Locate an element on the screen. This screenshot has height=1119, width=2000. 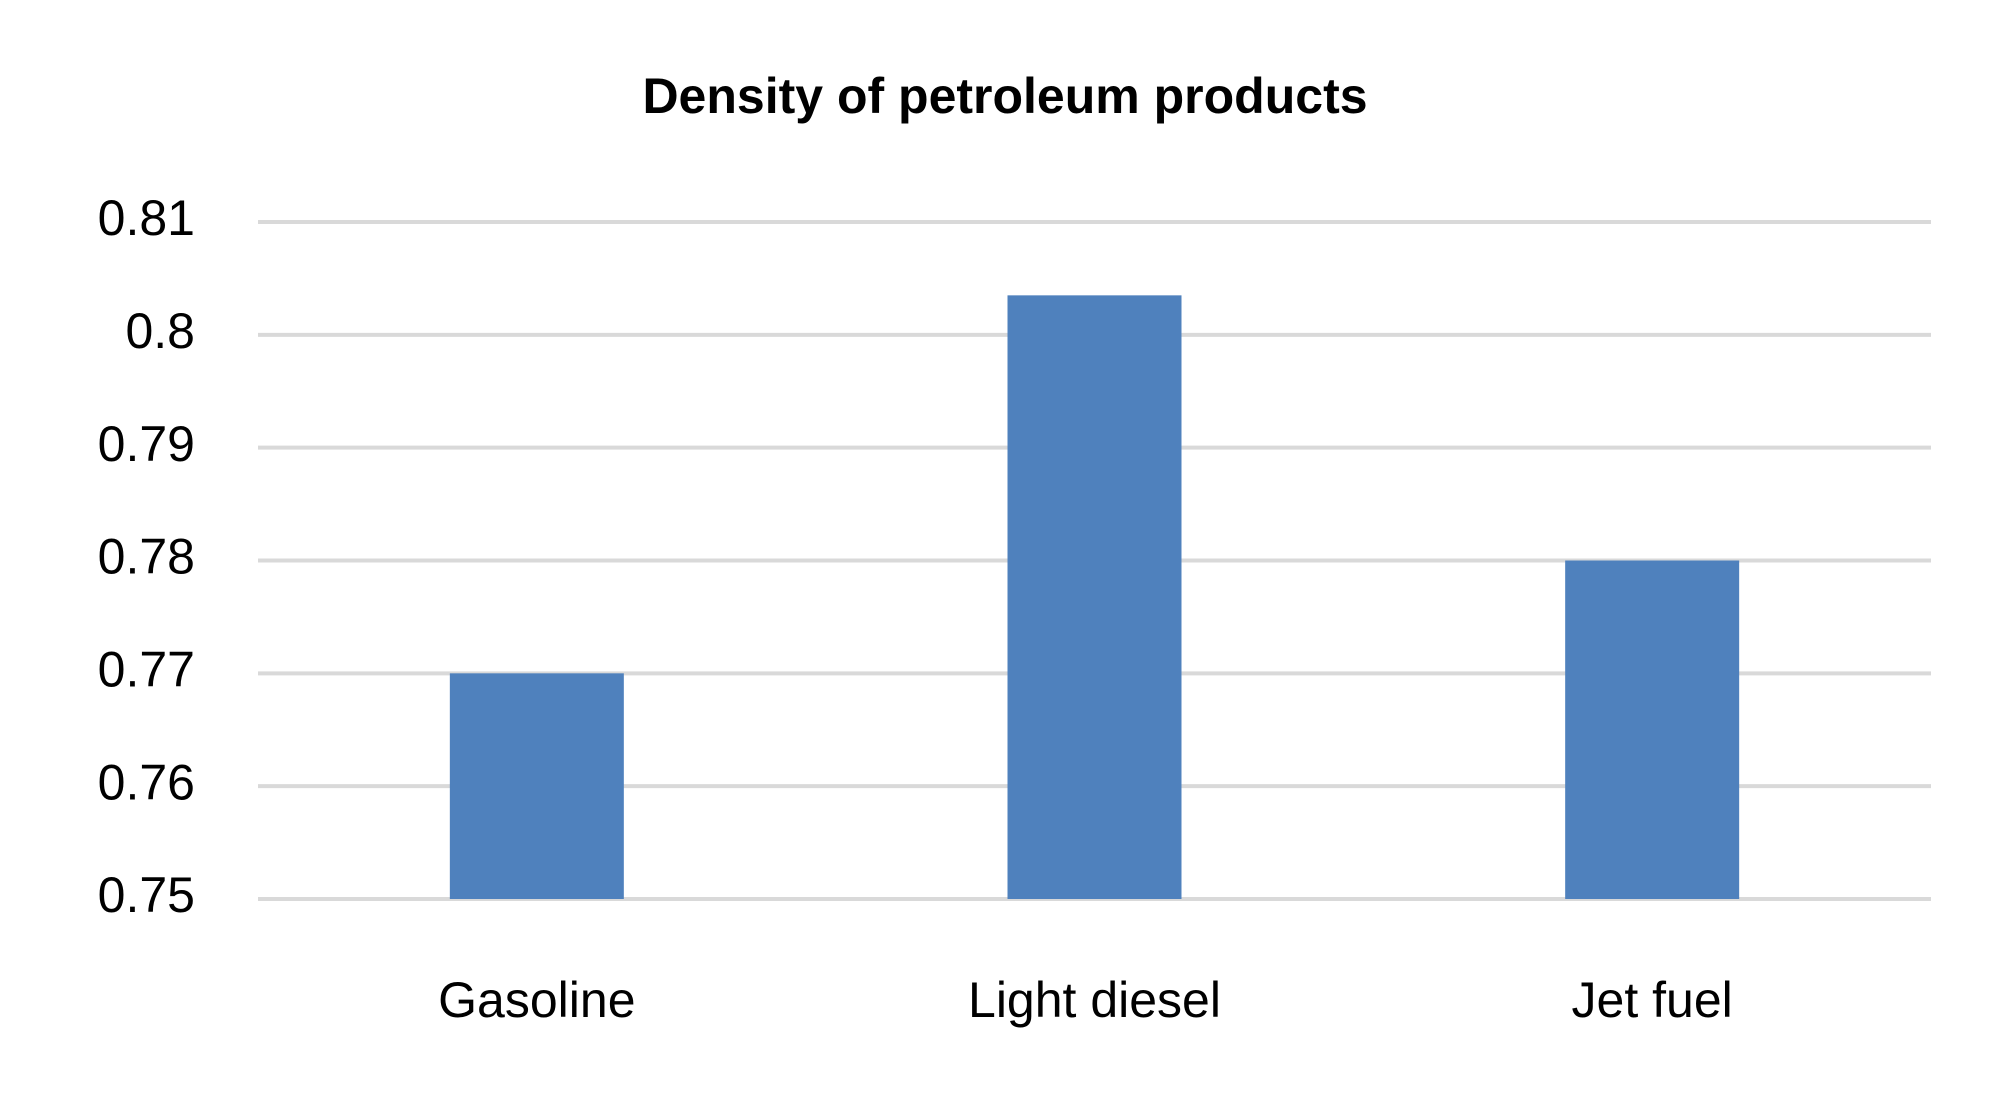
chart-title: Density of petroleum products is located at coordinates (1004, 96).